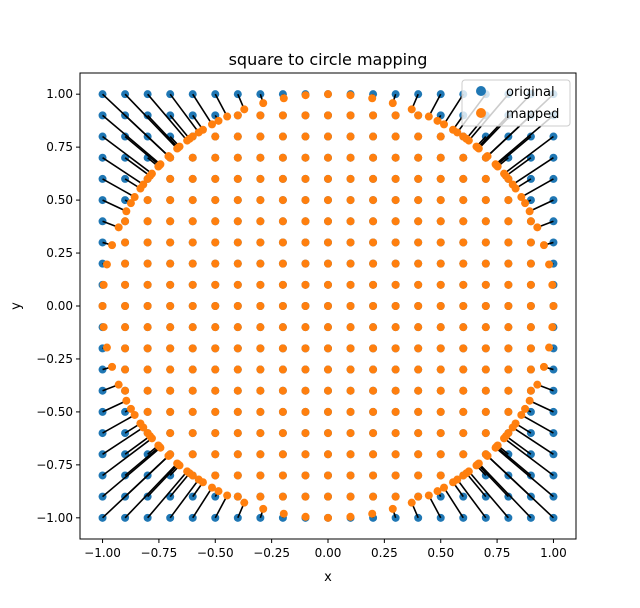  What do you see at coordinates (59, 94) in the screenshot?
I see `y-tick-label: 1.00` at bounding box center [59, 94].